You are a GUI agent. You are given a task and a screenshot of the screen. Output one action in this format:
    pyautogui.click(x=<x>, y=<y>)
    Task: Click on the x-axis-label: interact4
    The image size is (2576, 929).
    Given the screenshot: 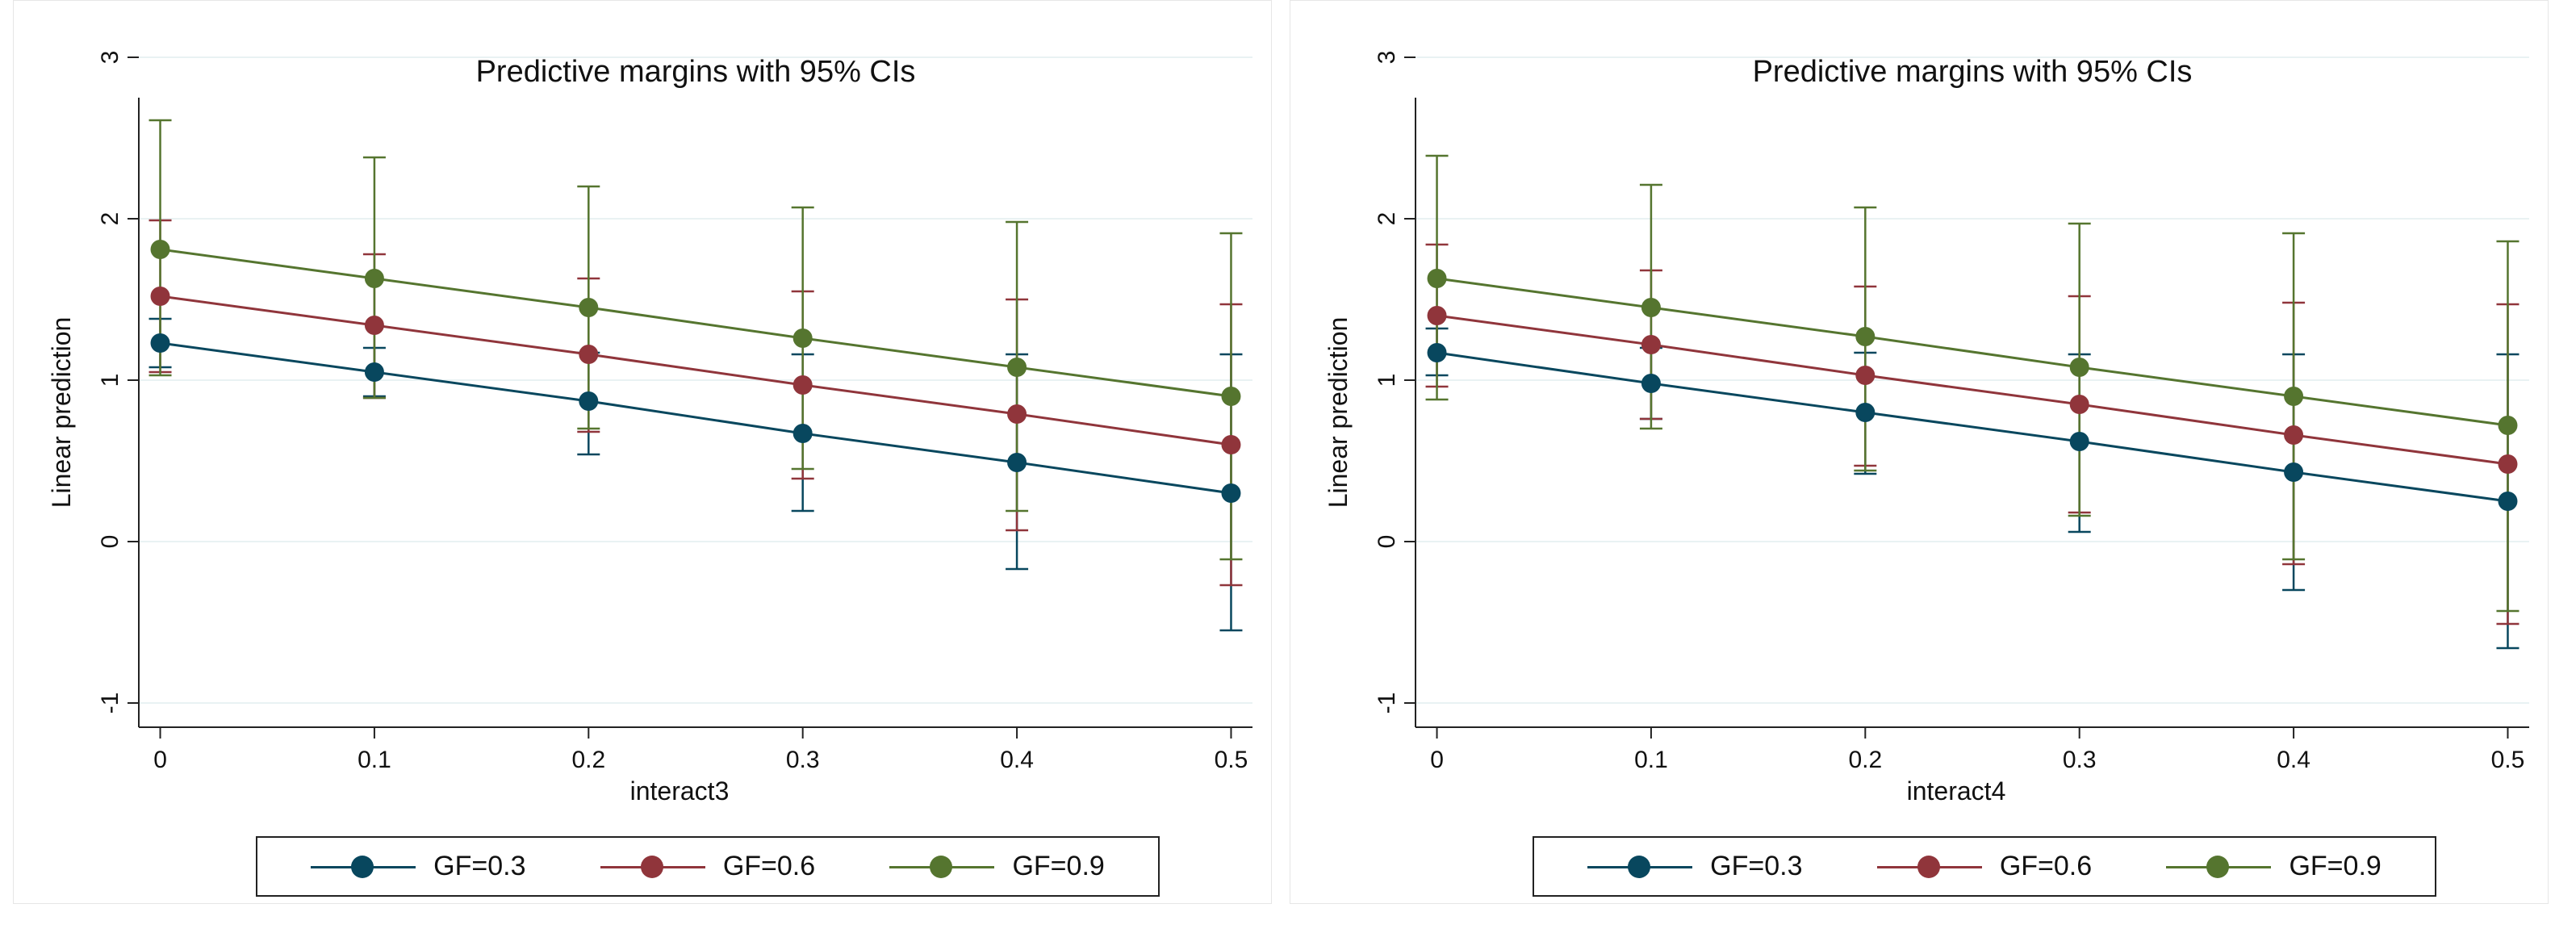 What is the action you would take?
    pyautogui.click(x=1956, y=791)
    